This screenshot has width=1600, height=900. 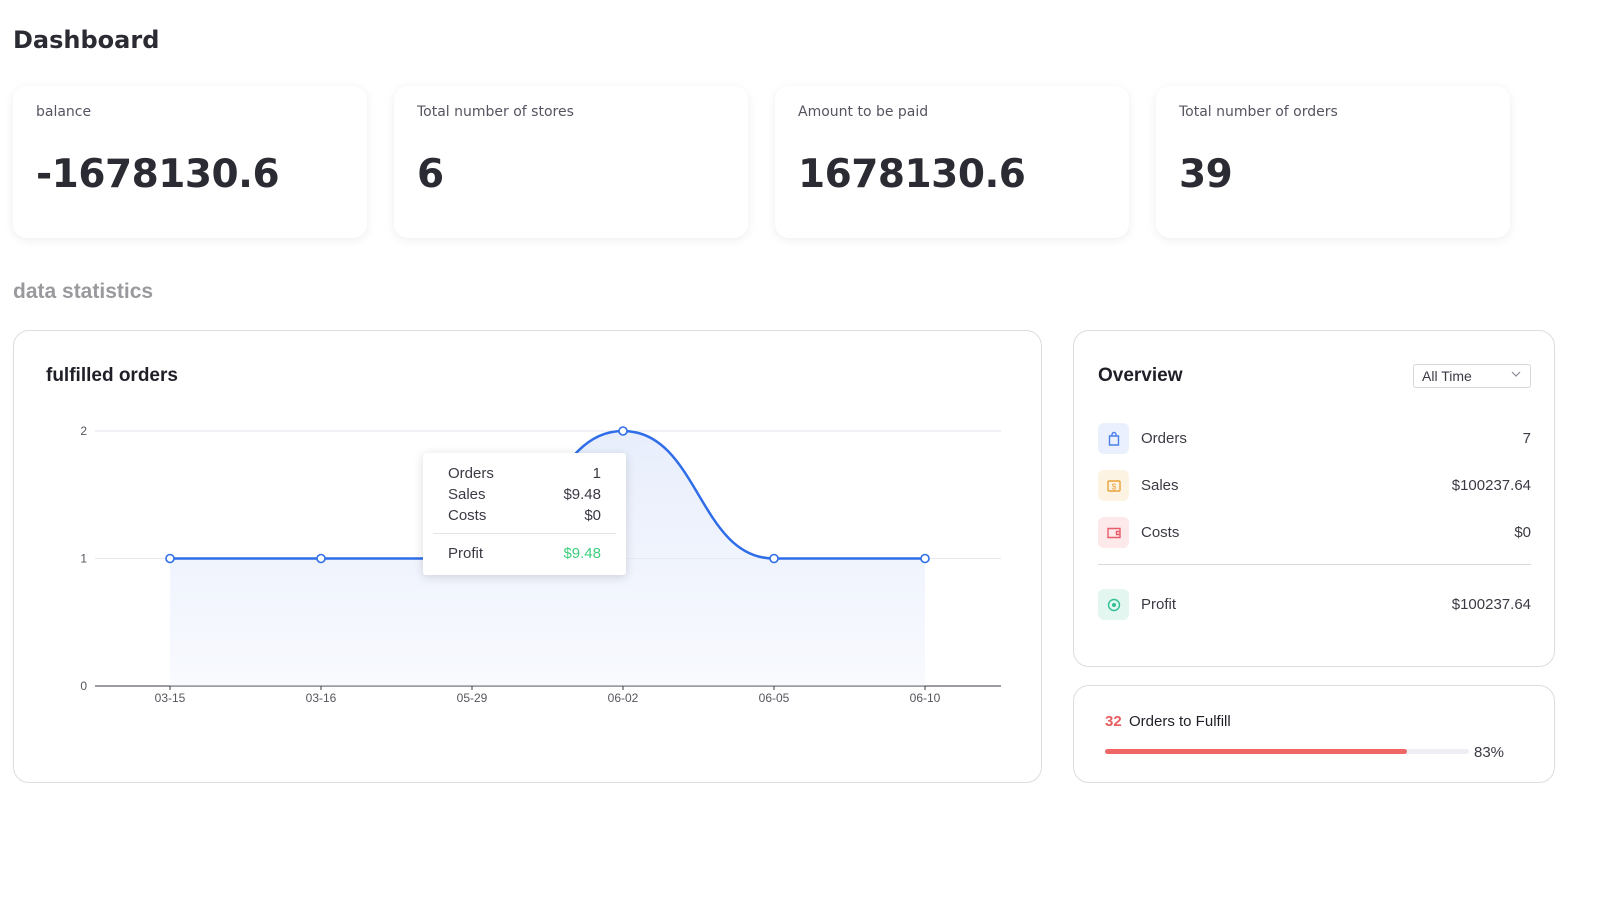 What do you see at coordinates (170, 698) in the screenshot?
I see `x-tick-label: 03-15` at bounding box center [170, 698].